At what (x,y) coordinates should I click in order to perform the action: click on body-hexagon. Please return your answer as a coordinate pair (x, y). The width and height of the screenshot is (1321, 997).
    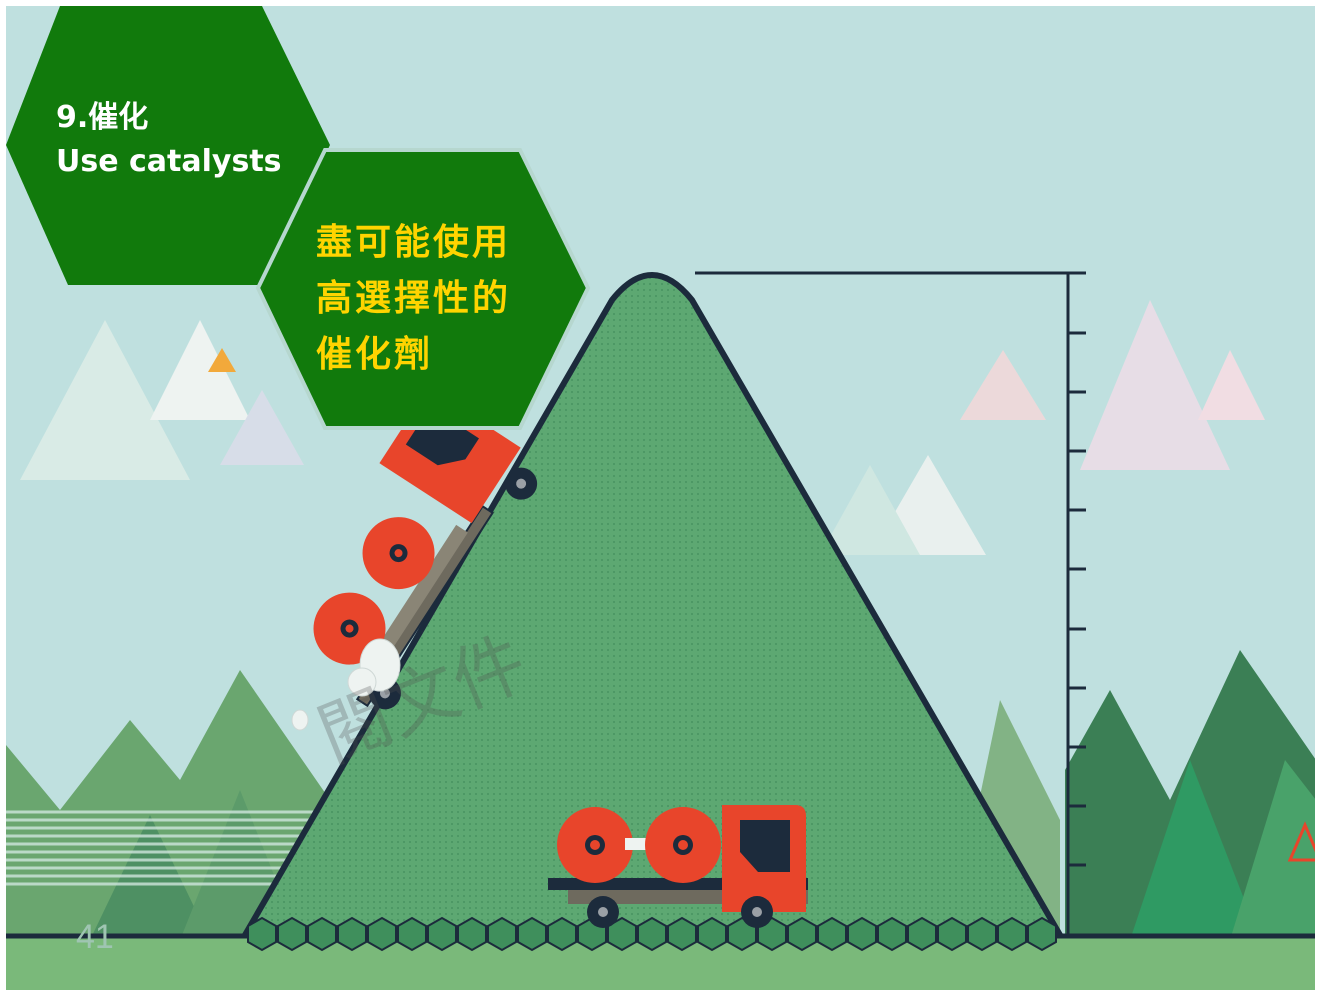
    Looking at the image, I should click on (423, 289).